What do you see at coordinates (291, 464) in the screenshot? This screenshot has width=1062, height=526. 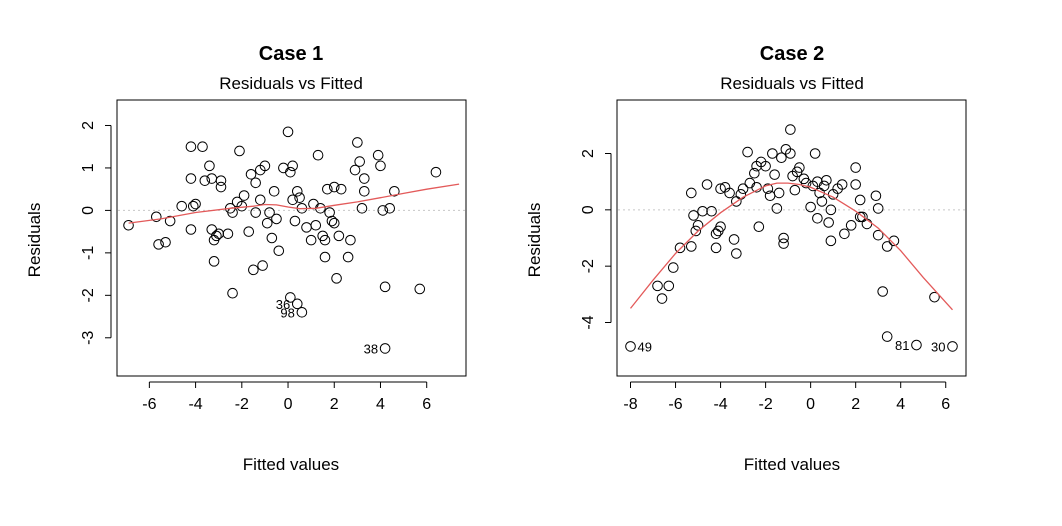 I see `x-axis-label: Fitted values` at bounding box center [291, 464].